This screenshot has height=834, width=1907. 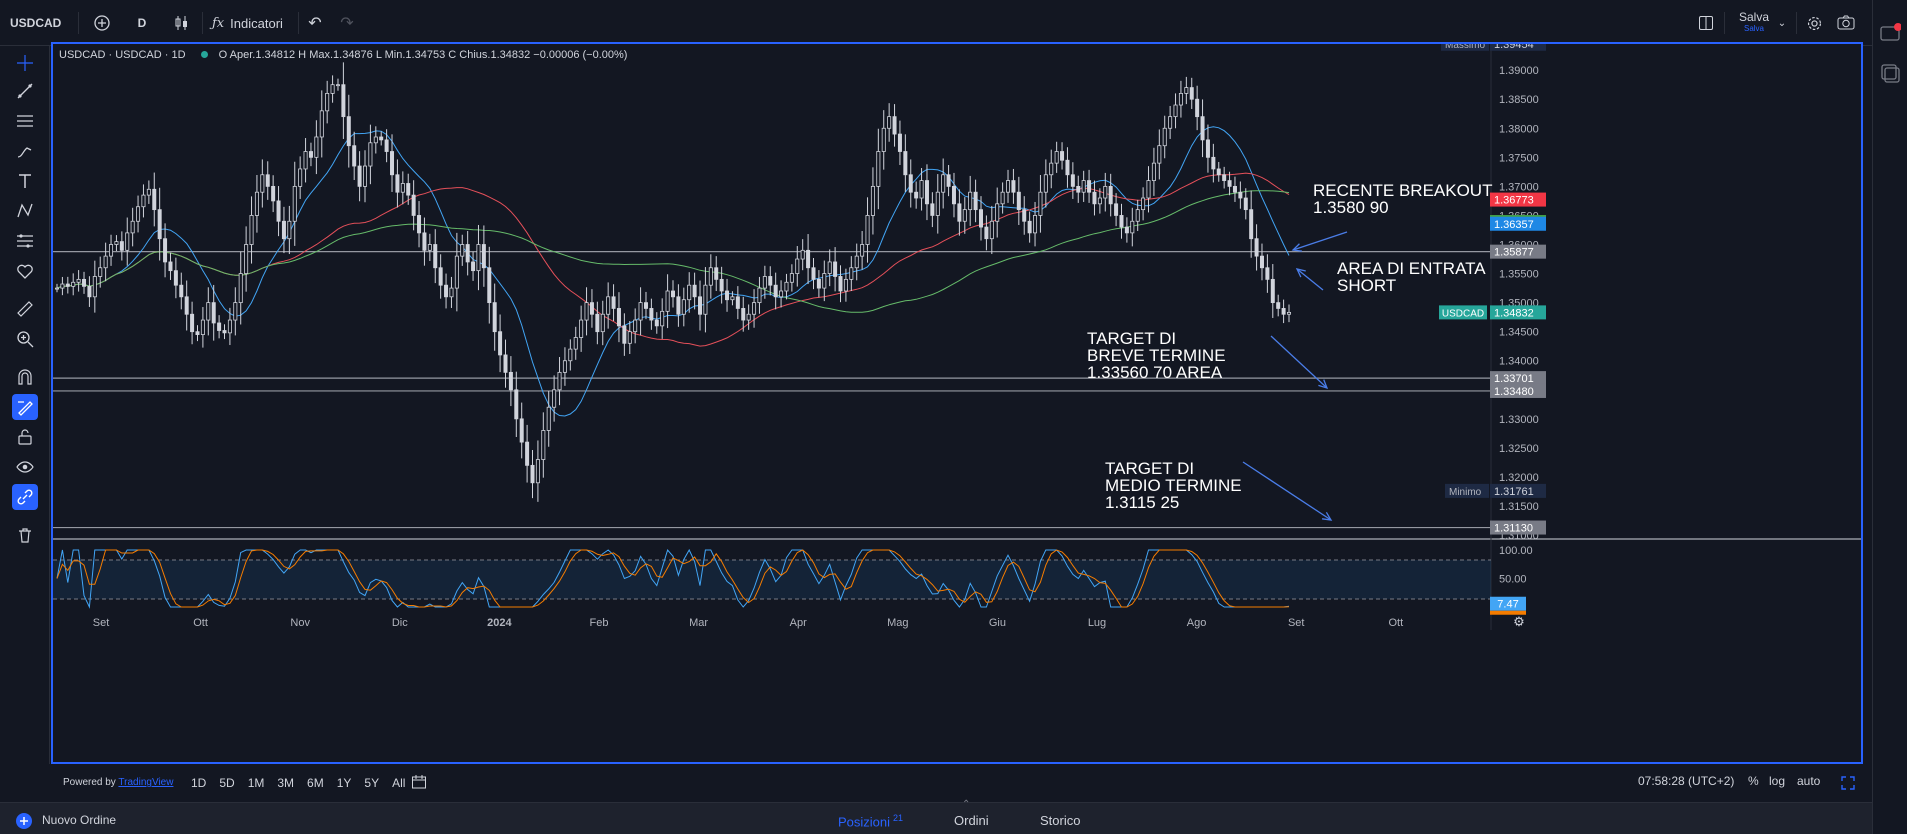 What do you see at coordinates (256, 783) in the screenshot?
I see `range-button-1m: 1M` at bounding box center [256, 783].